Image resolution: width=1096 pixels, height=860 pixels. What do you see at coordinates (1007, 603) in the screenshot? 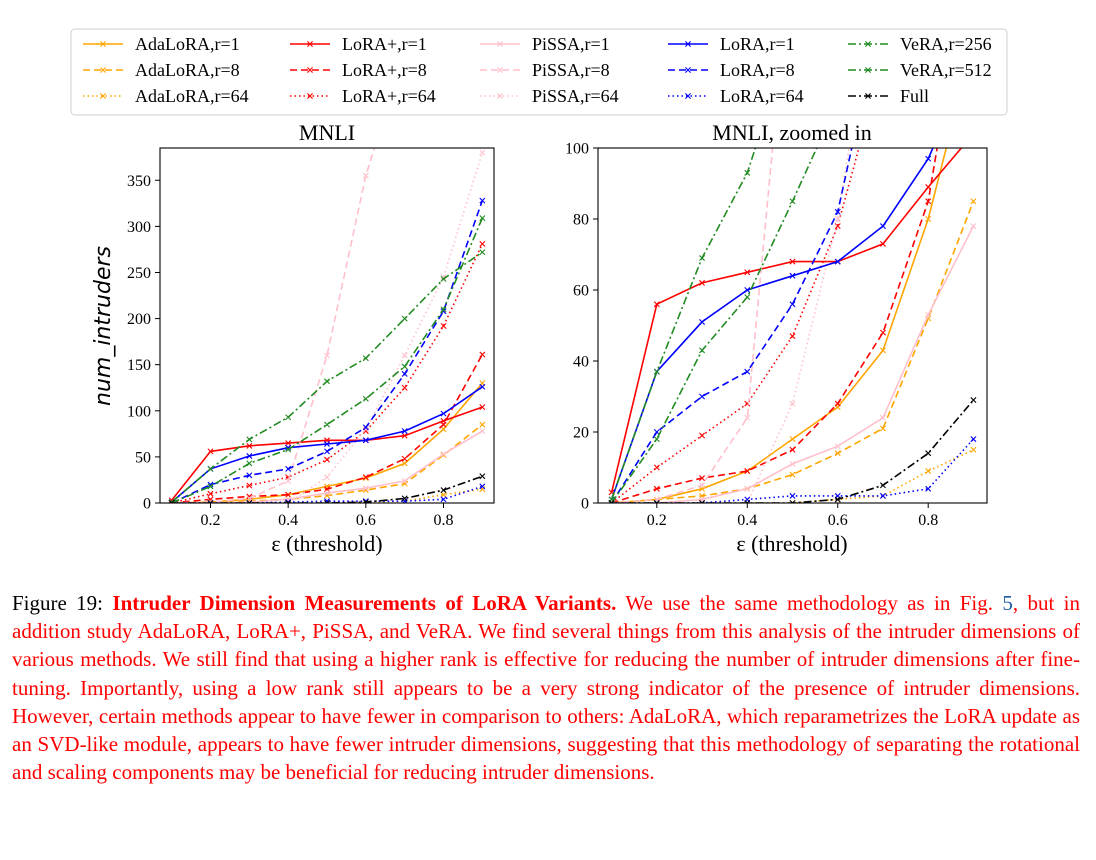
I see `caption-figure-ref-link: 5` at bounding box center [1007, 603].